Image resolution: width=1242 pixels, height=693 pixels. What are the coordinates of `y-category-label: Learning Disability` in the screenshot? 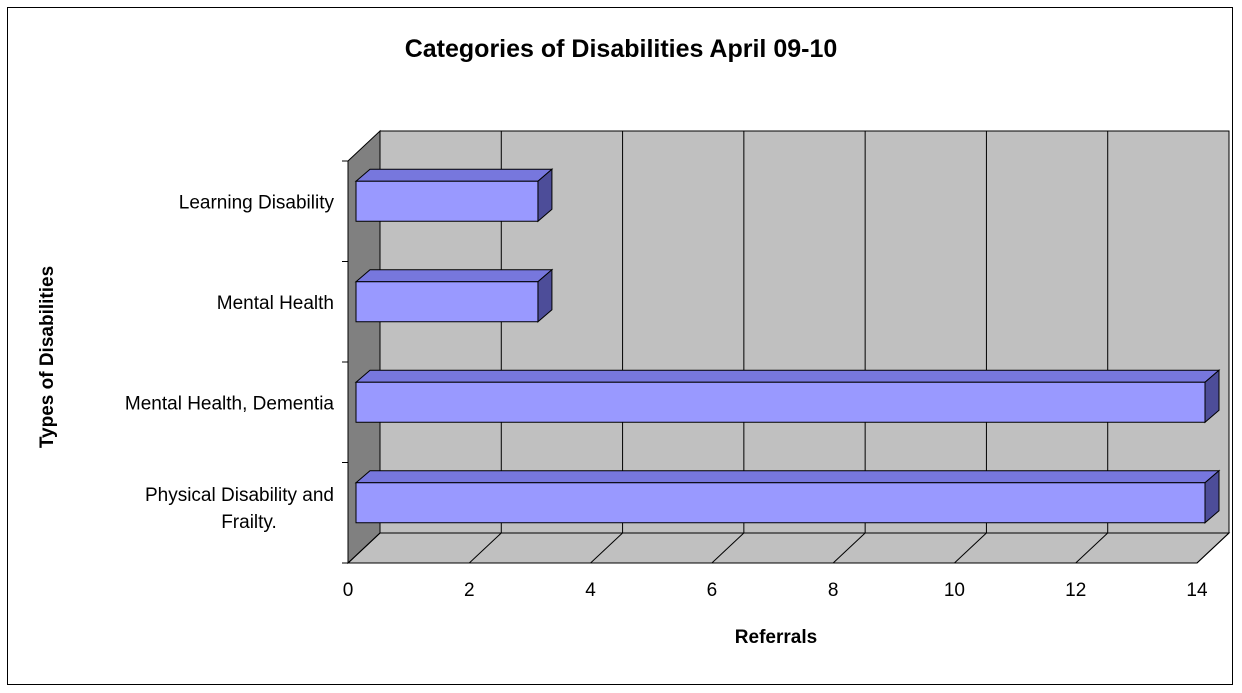 It's located at (257, 202).